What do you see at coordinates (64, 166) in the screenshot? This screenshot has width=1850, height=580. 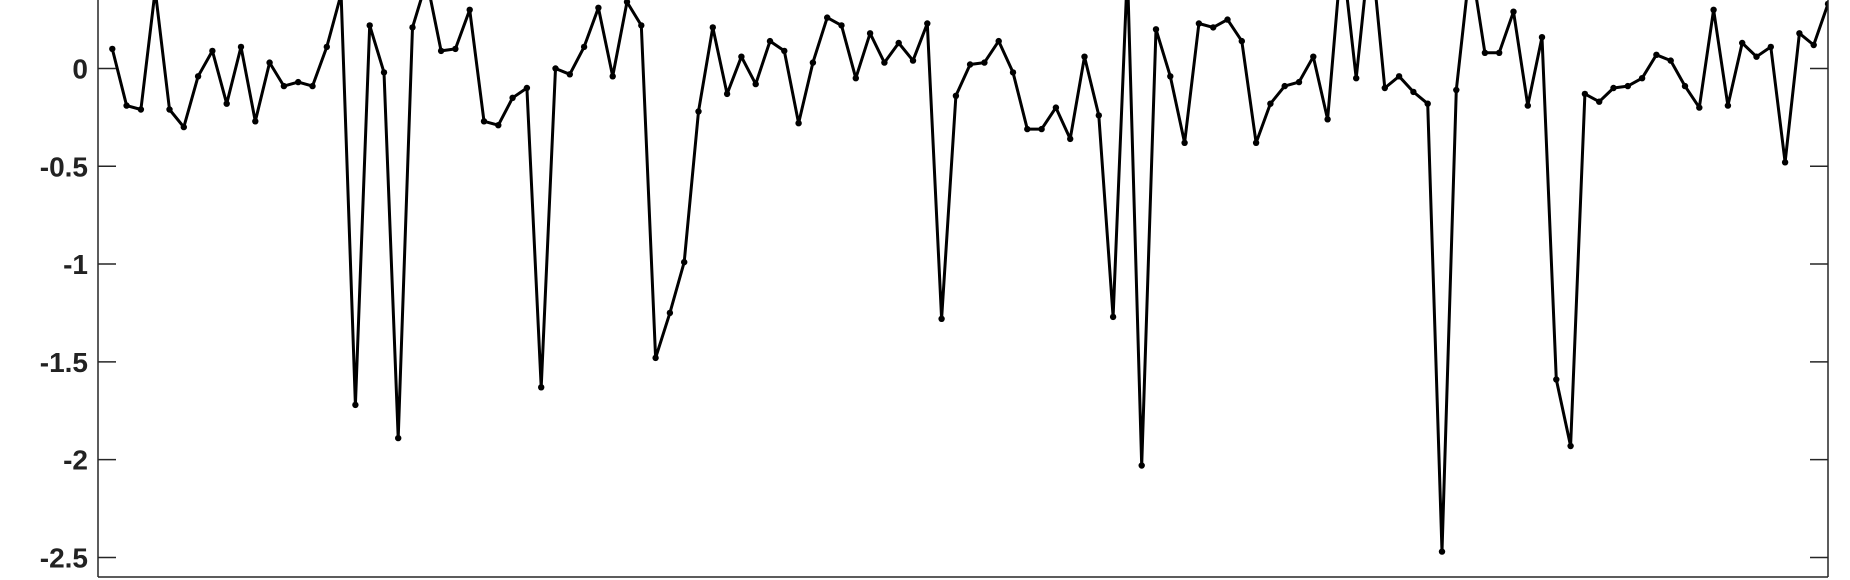 I see `y-tick-label: -0.5` at bounding box center [64, 166].